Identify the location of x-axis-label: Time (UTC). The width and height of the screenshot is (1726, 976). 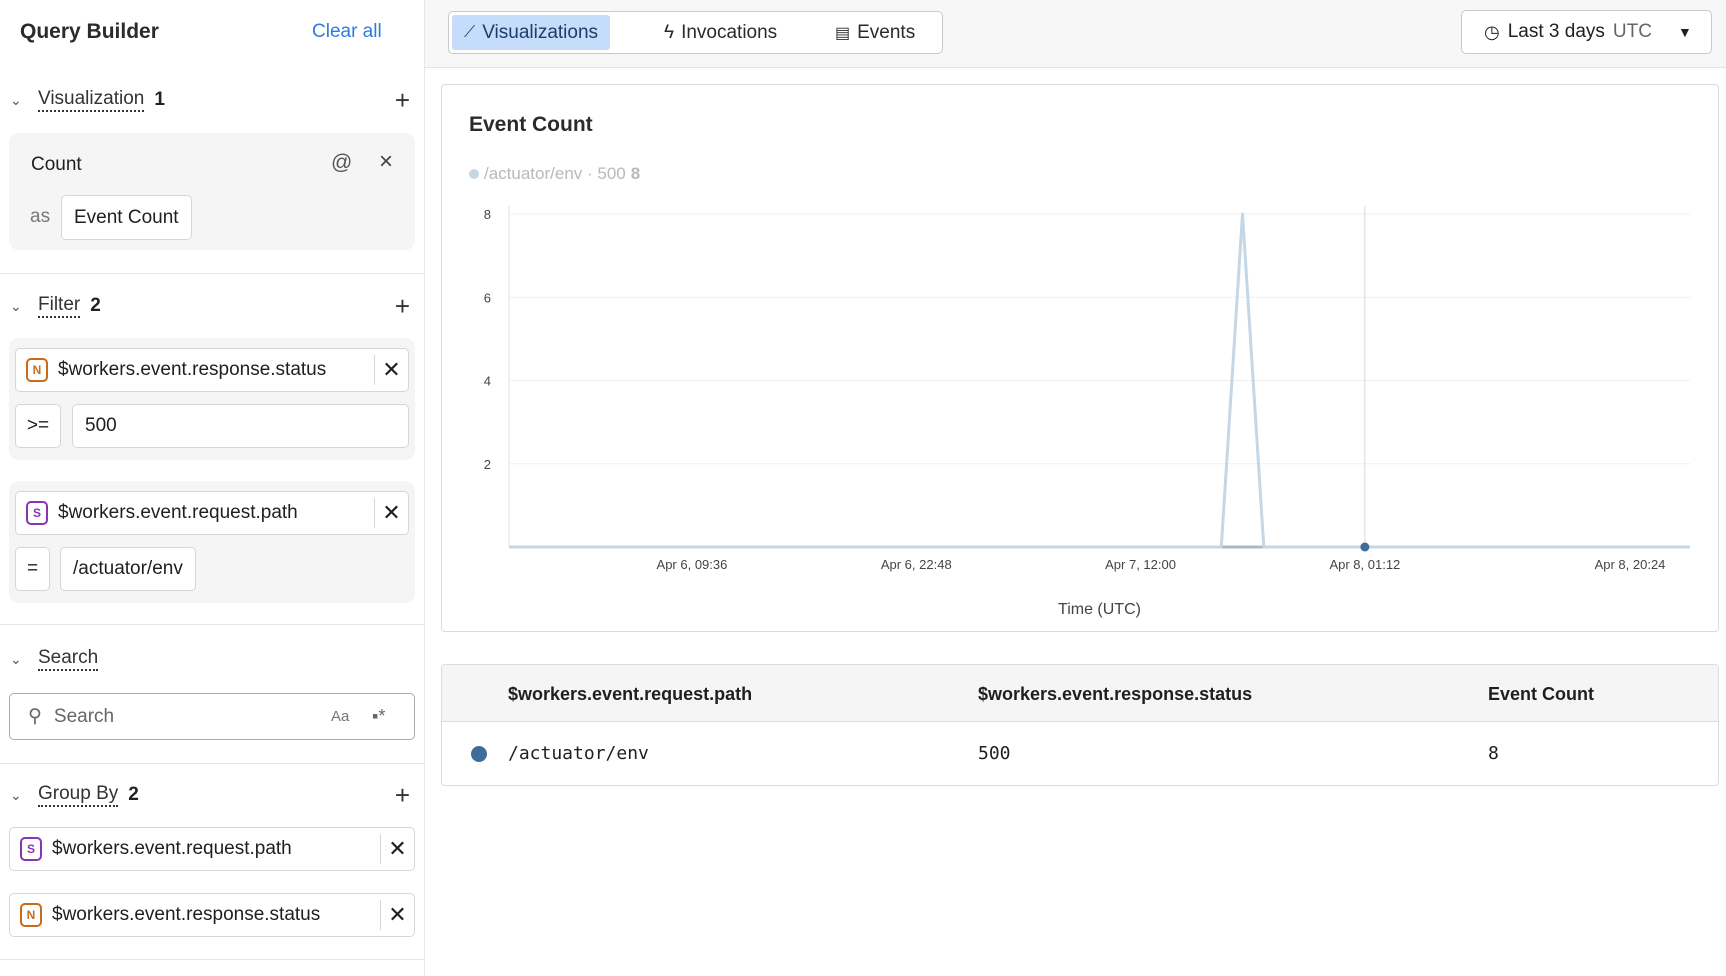
(1099, 609).